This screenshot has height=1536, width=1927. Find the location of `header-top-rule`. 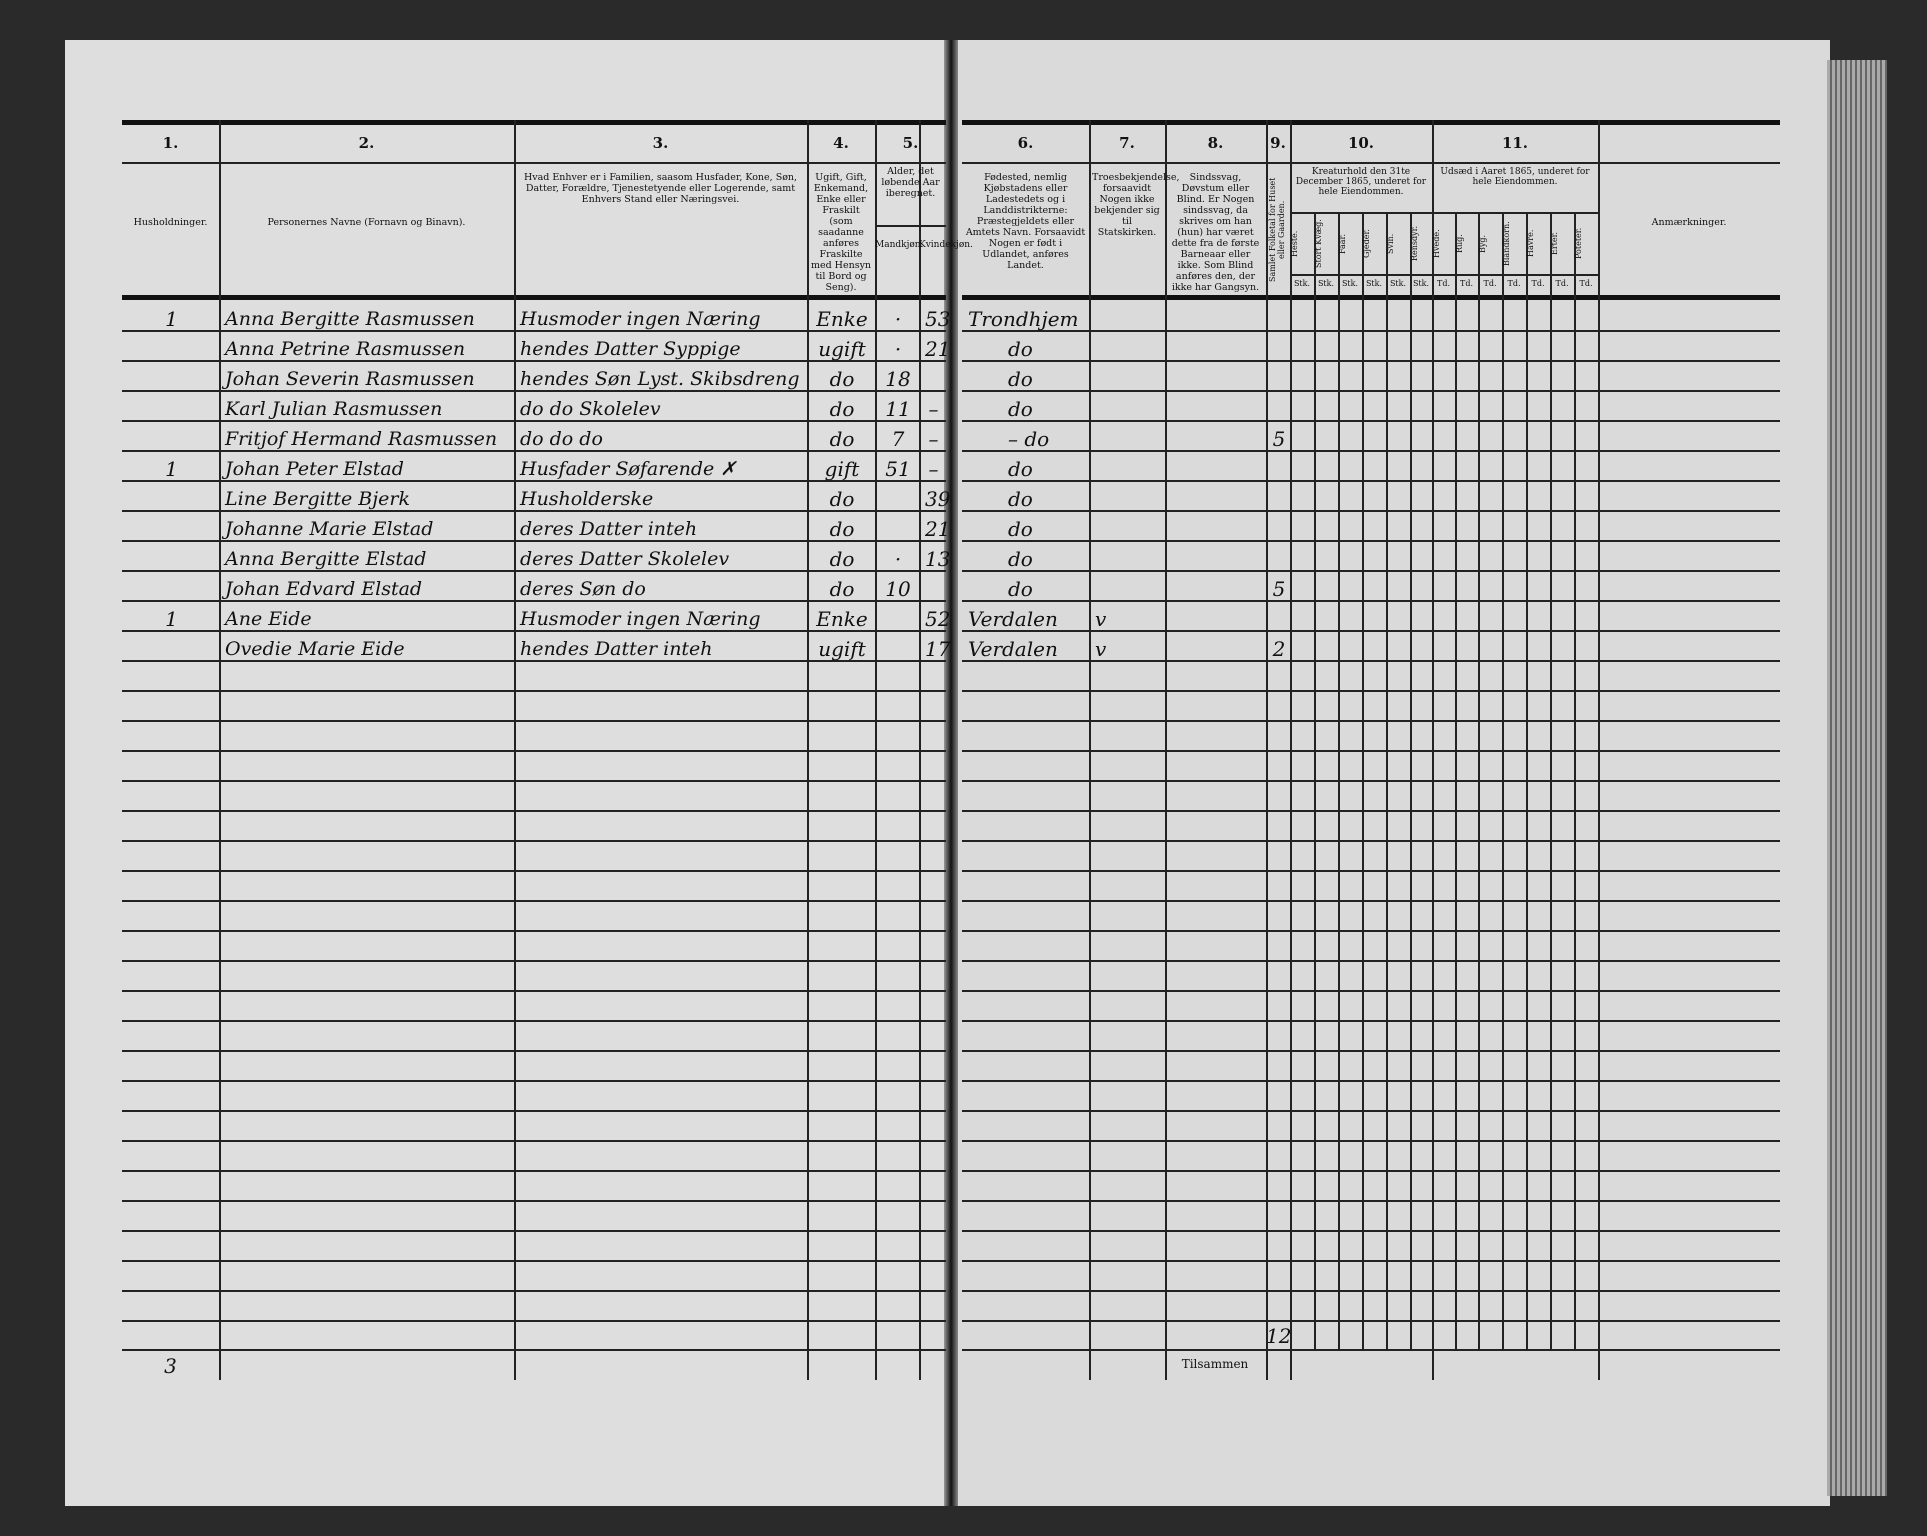

header-top-rule is located at coordinates (1371, 122).